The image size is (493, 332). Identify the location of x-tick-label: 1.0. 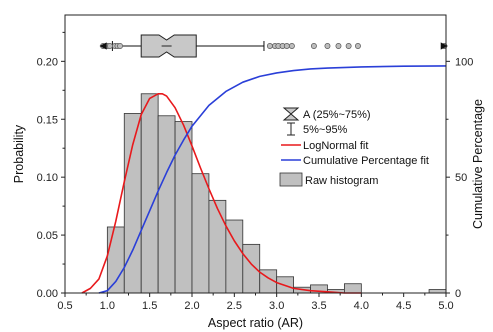
(107, 306).